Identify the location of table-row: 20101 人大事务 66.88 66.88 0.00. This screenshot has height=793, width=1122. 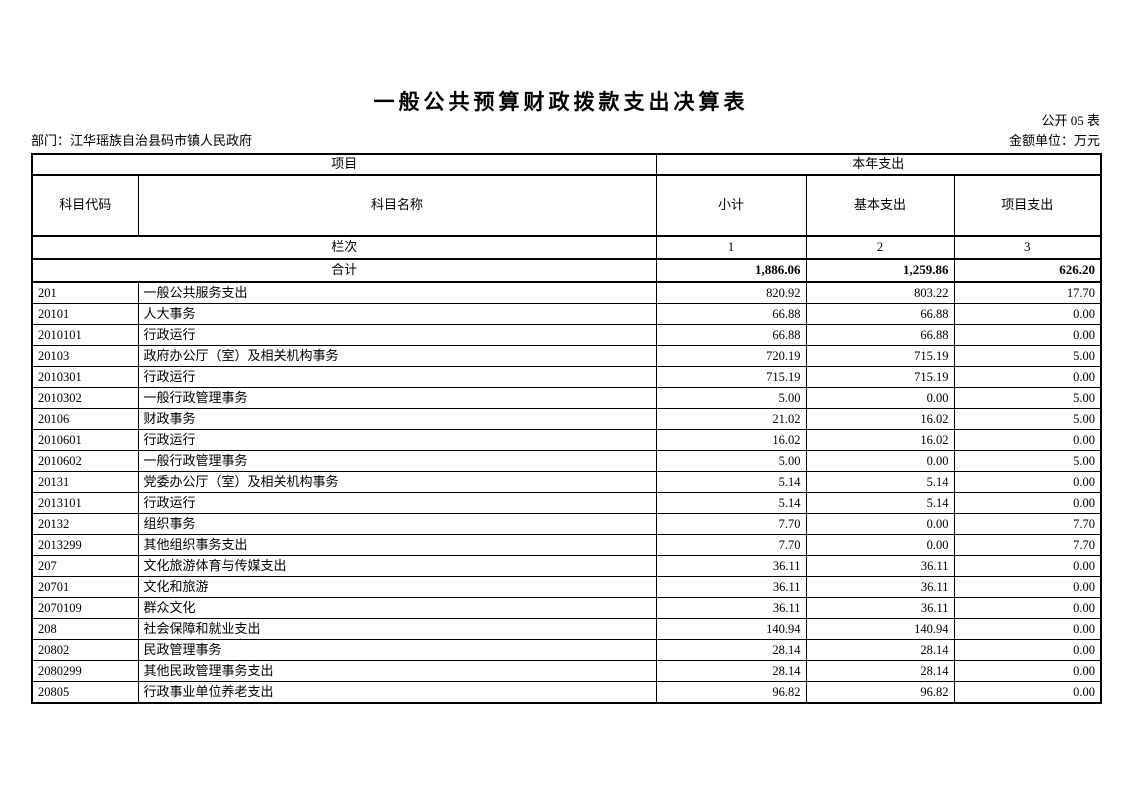
(566, 314).